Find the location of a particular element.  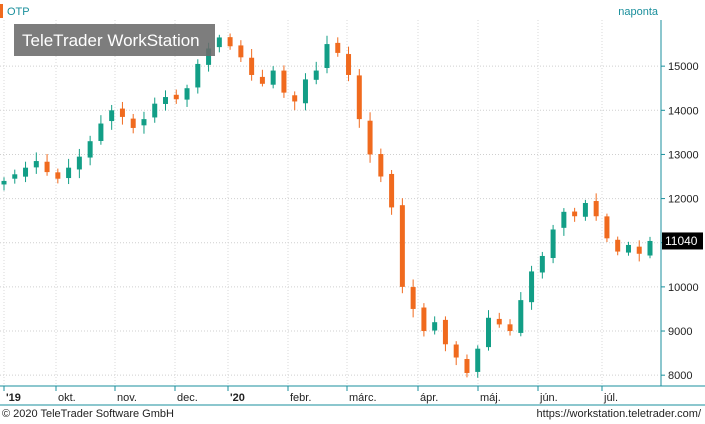

last-value-bg is located at coordinates (682, 241).